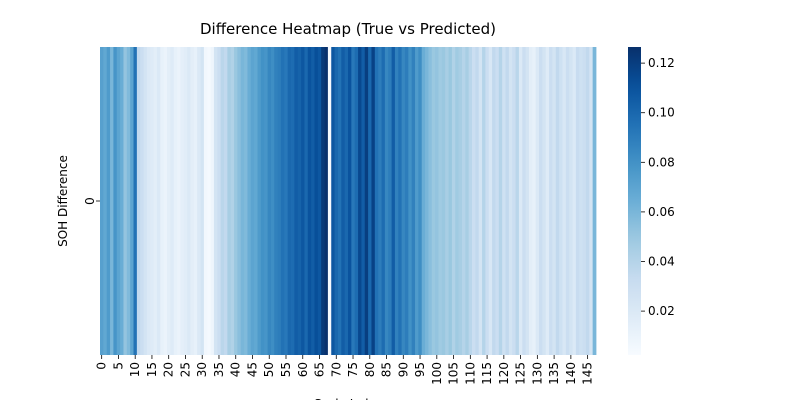 The height and width of the screenshot is (400, 800). Describe the element at coordinates (353, 369) in the screenshot. I see `x-tick-label: 75` at that location.